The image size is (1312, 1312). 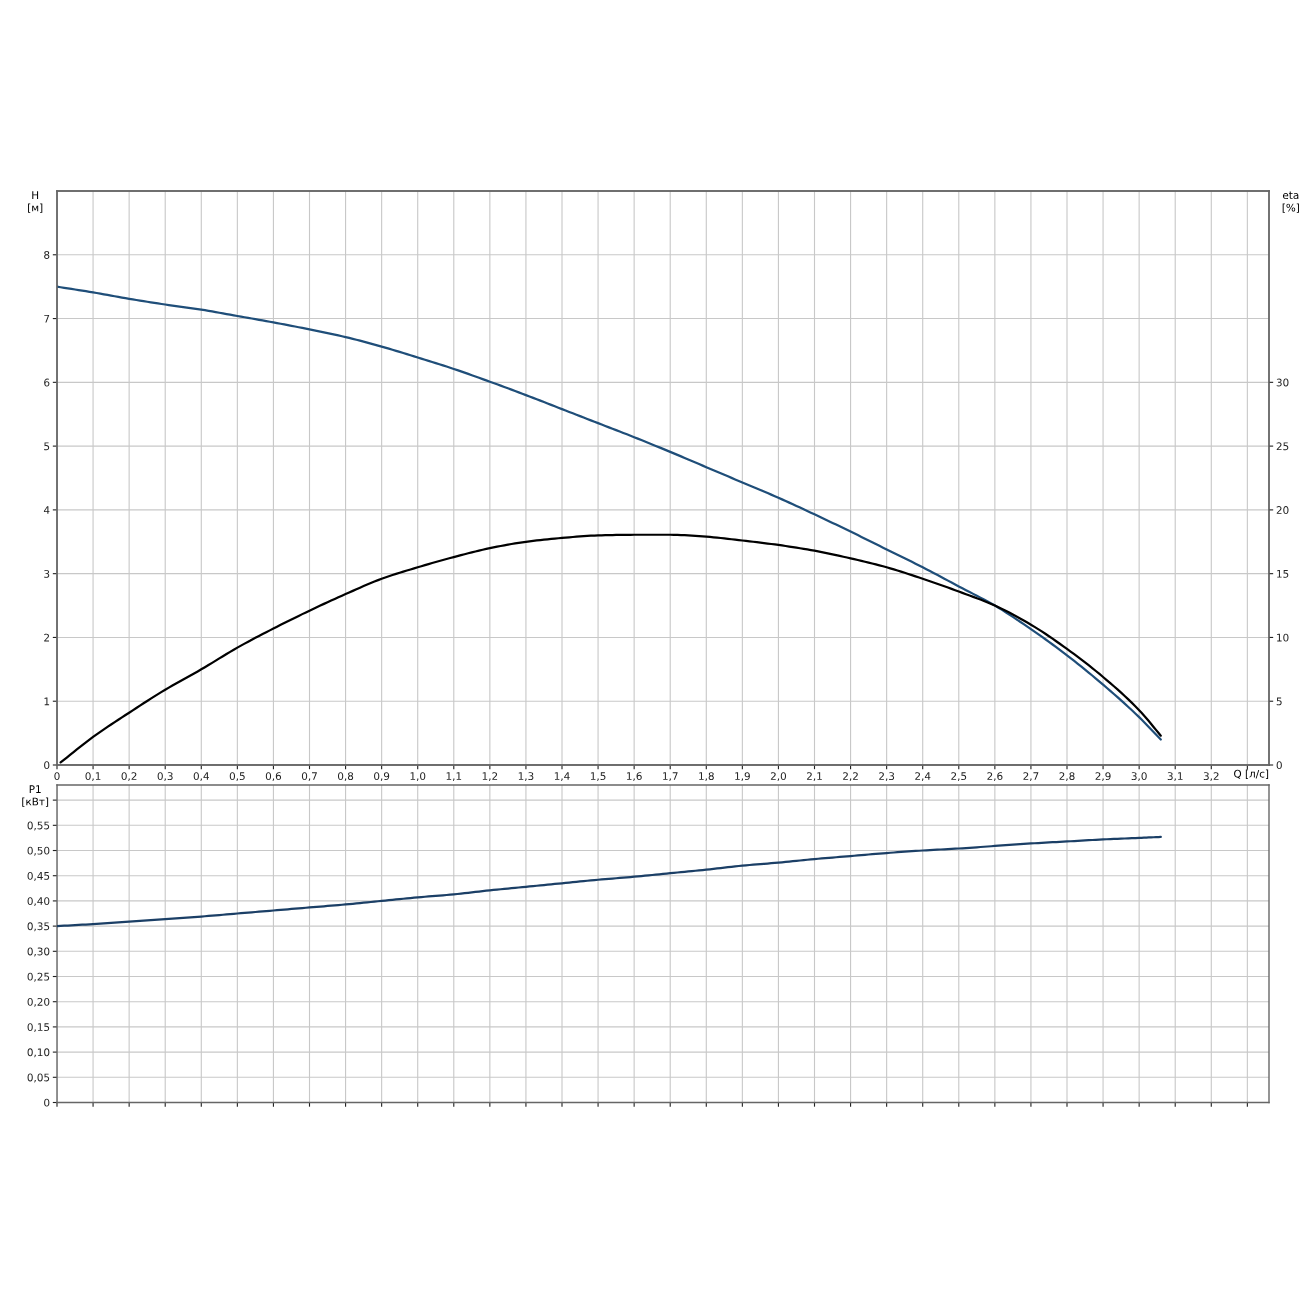 What do you see at coordinates (1031, 777) in the screenshot?
I see `x-tick-label: 2,7` at bounding box center [1031, 777].